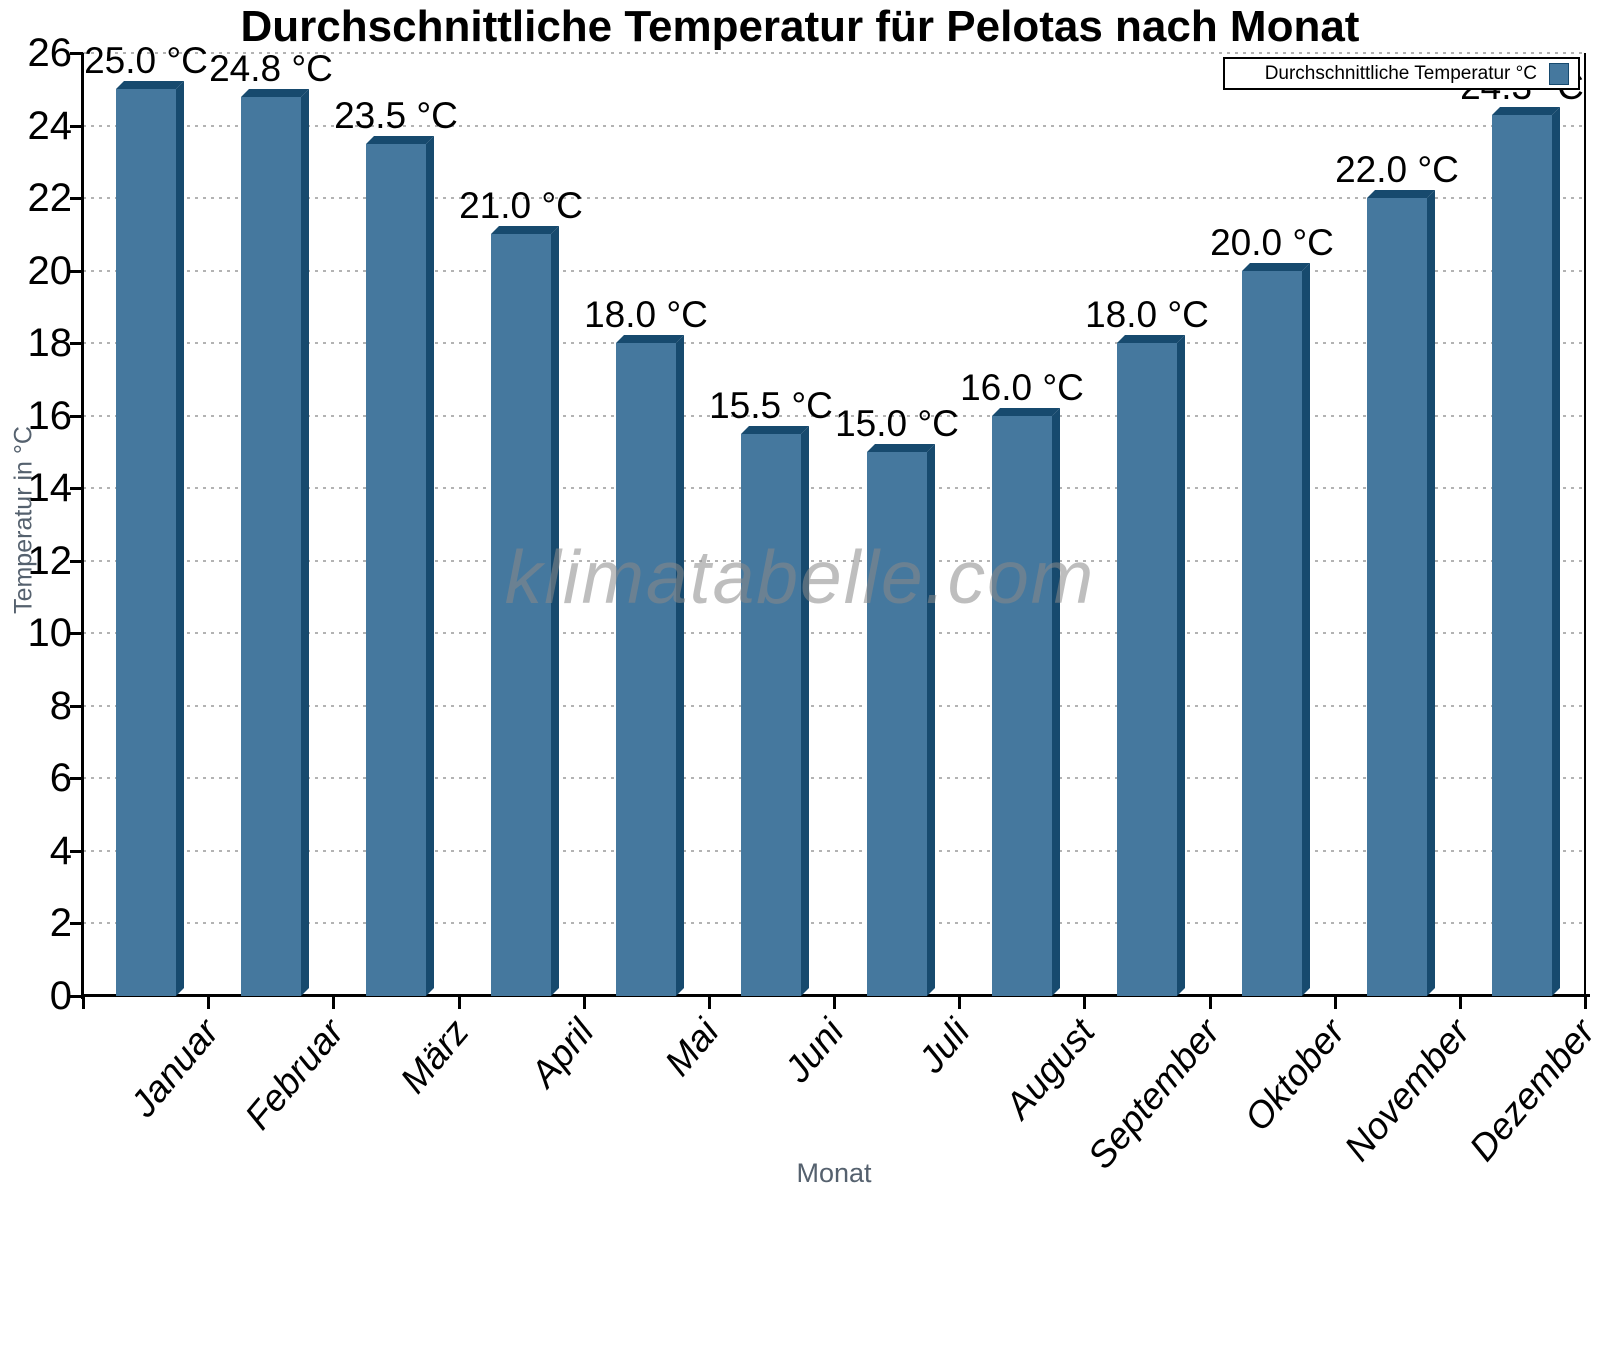 The width and height of the screenshot is (1600, 1359). What do you see at coordinates (60, 996) in the screenshot?
I see `y-tick-label: 0` at bounding box center [60, 996].